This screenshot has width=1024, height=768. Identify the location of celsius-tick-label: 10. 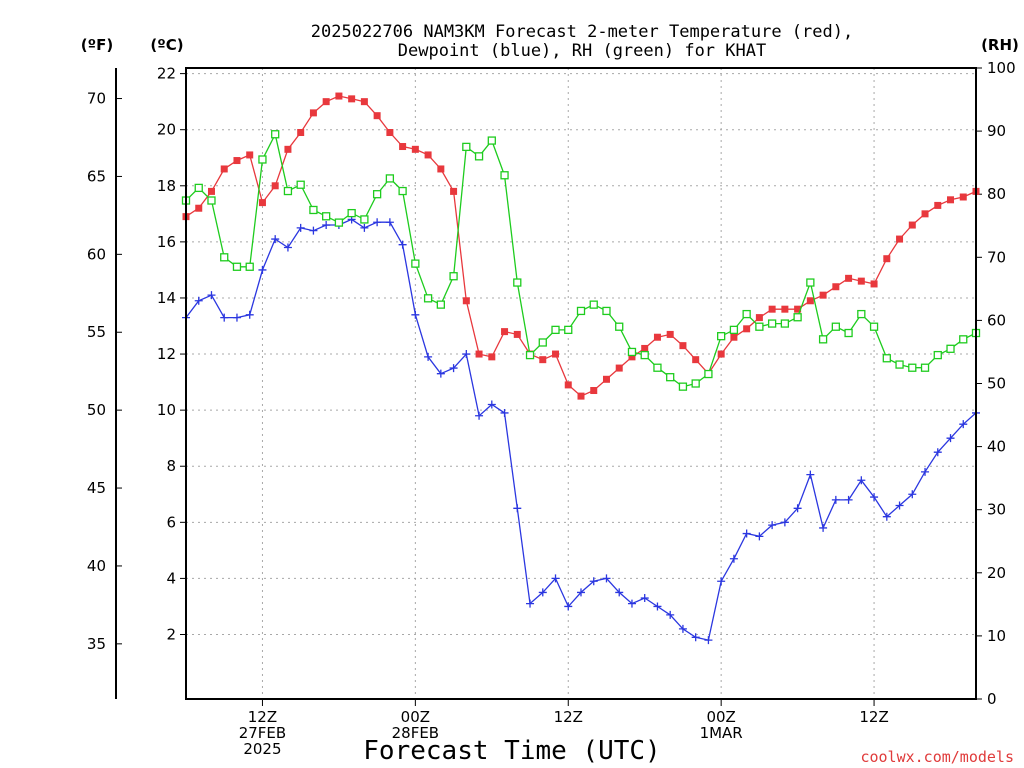
(166, 410).